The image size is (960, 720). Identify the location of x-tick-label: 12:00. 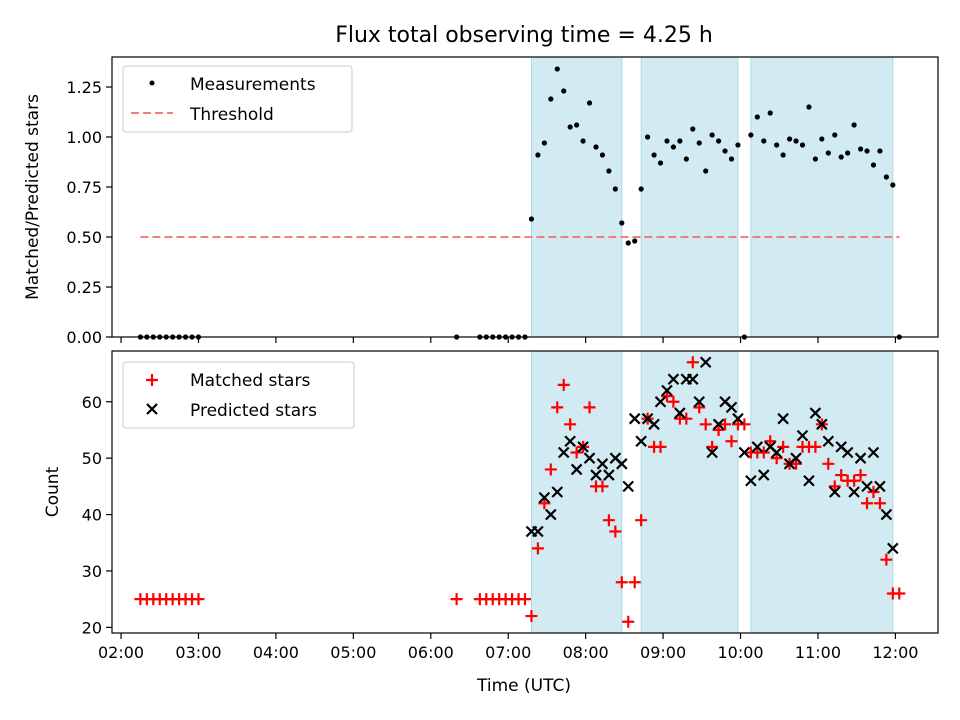
(895, 652).